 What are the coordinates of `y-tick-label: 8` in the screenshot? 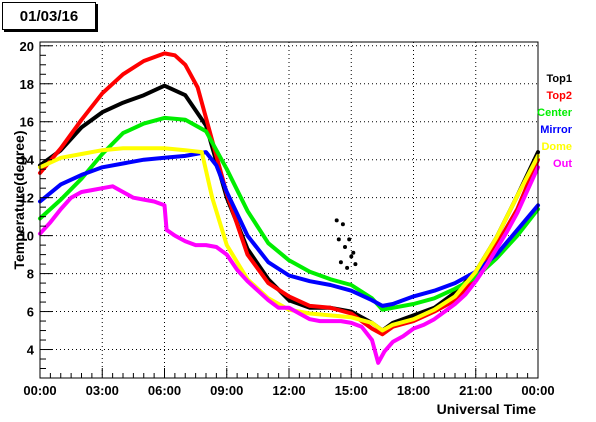 It's located at (30, 274).